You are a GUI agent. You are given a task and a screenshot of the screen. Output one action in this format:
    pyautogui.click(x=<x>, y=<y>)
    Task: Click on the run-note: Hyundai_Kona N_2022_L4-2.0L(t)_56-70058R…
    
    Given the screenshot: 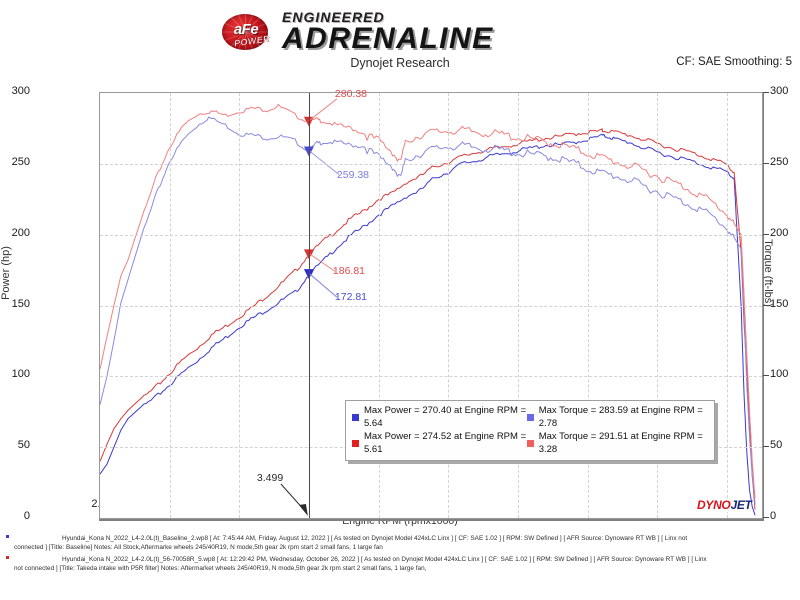 What is the action you would take?
    pyautogui.click(x=400, y=564)
    